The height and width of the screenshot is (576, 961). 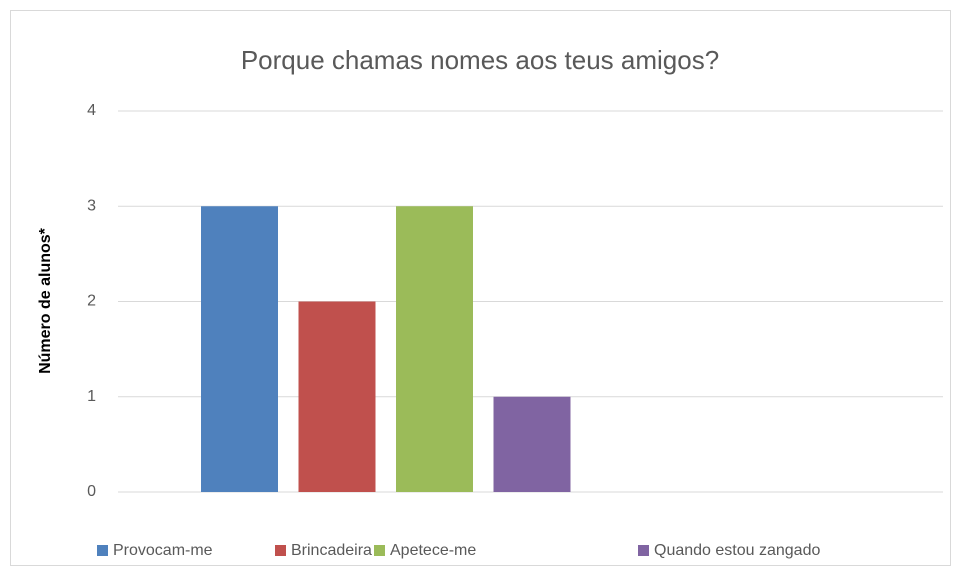 What do you see at coordinates (331, 550) in the screenshot?
I see `legend-label: Brincadeira` at bounding box center [331, 550].